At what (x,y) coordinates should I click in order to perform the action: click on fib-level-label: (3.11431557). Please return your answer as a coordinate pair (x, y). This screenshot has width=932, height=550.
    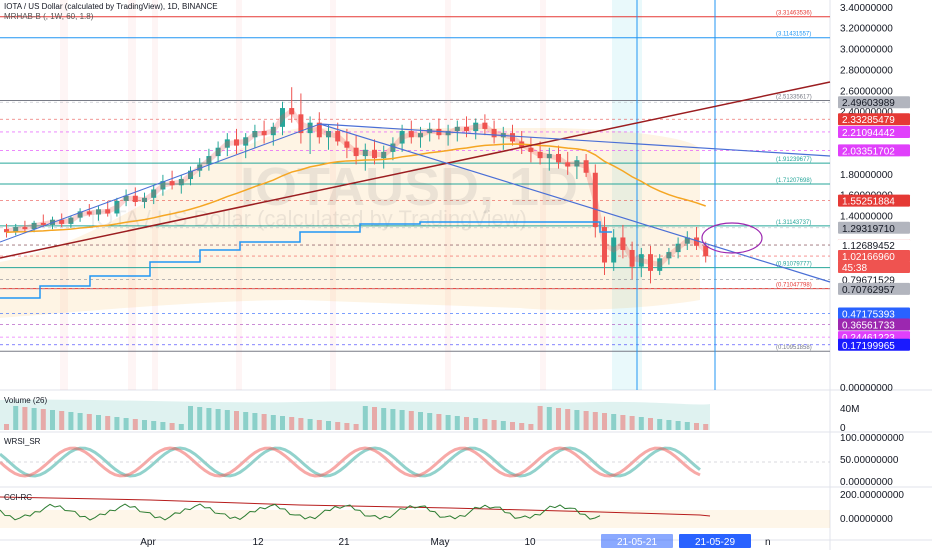
    Looking at the image, I should click on (793, 35).